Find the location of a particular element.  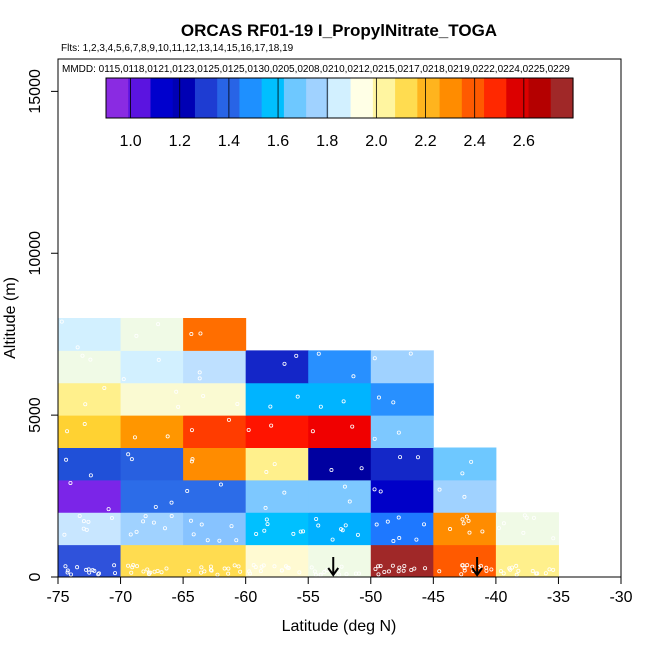

flight-arrows is located at coordinates (405, 567).